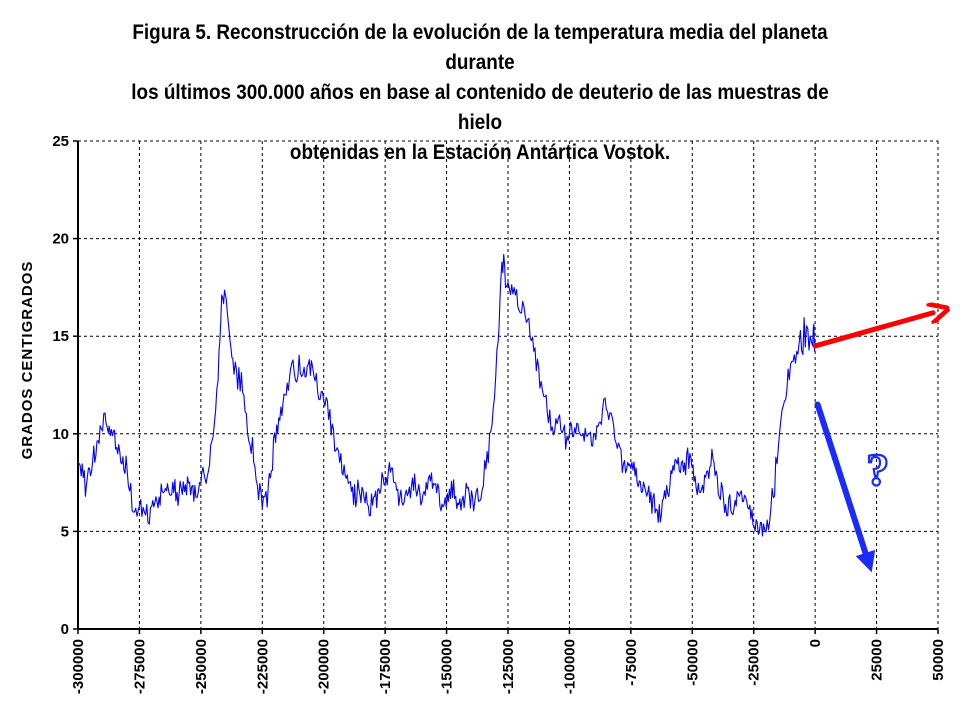 This screenshot has height=720, width=960. What do you see at coordinates (385, 666) in the screenshot?
I see `x-tick-label: -175000` at bounding box center [385, 666].